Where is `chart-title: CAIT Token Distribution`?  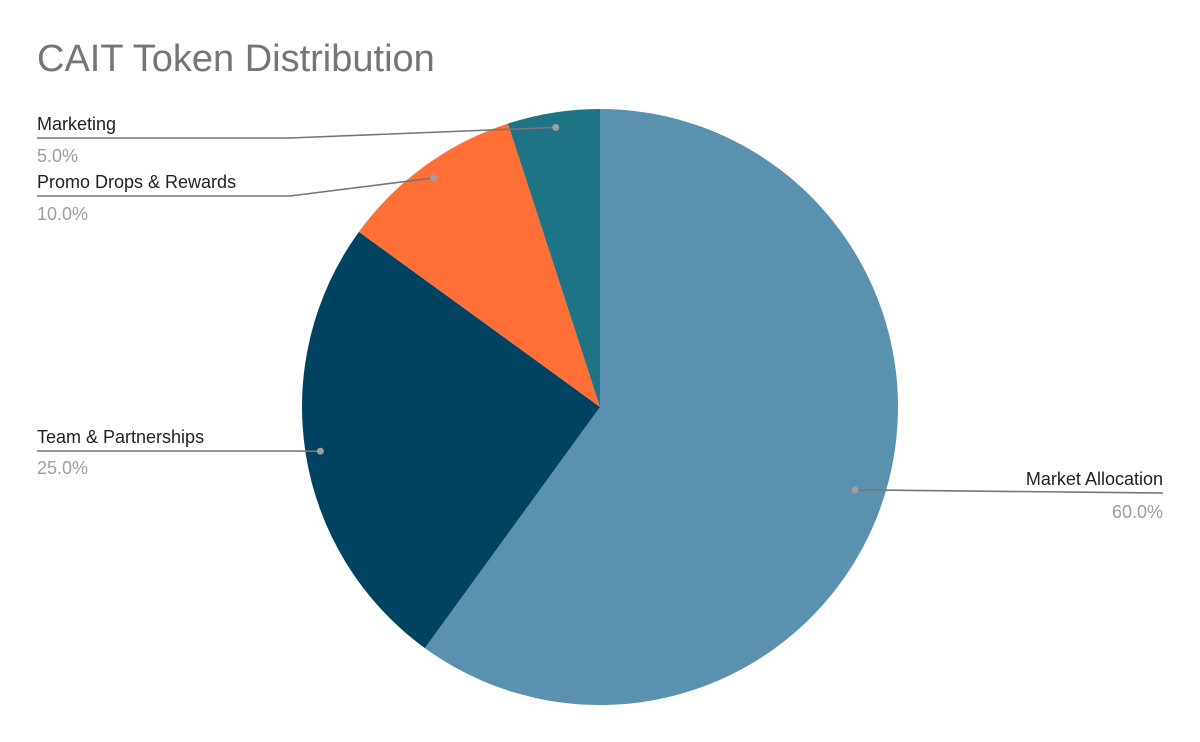 chart-title: CAIT Token Distribution is located at coordinates (236, 59).